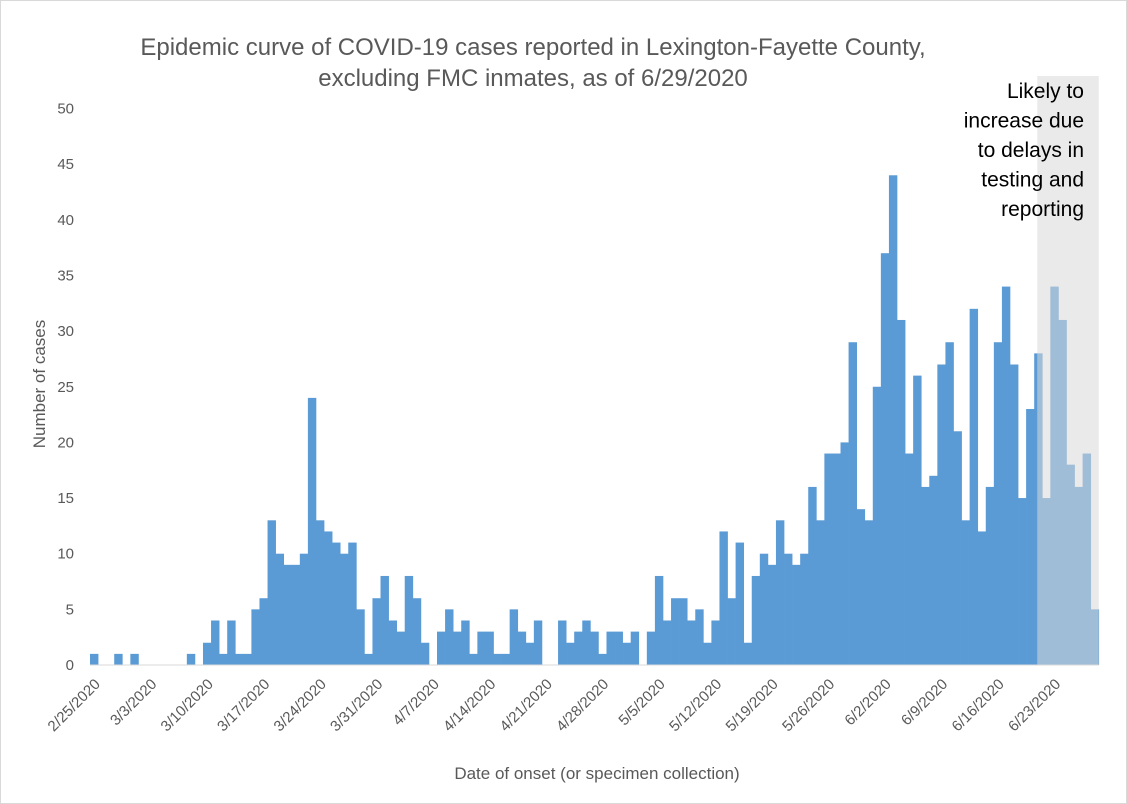  What do you see at coordinates (65, 331) in the screenshot?
I see `y-tick-label: 30` at bounding box center [65, 331].